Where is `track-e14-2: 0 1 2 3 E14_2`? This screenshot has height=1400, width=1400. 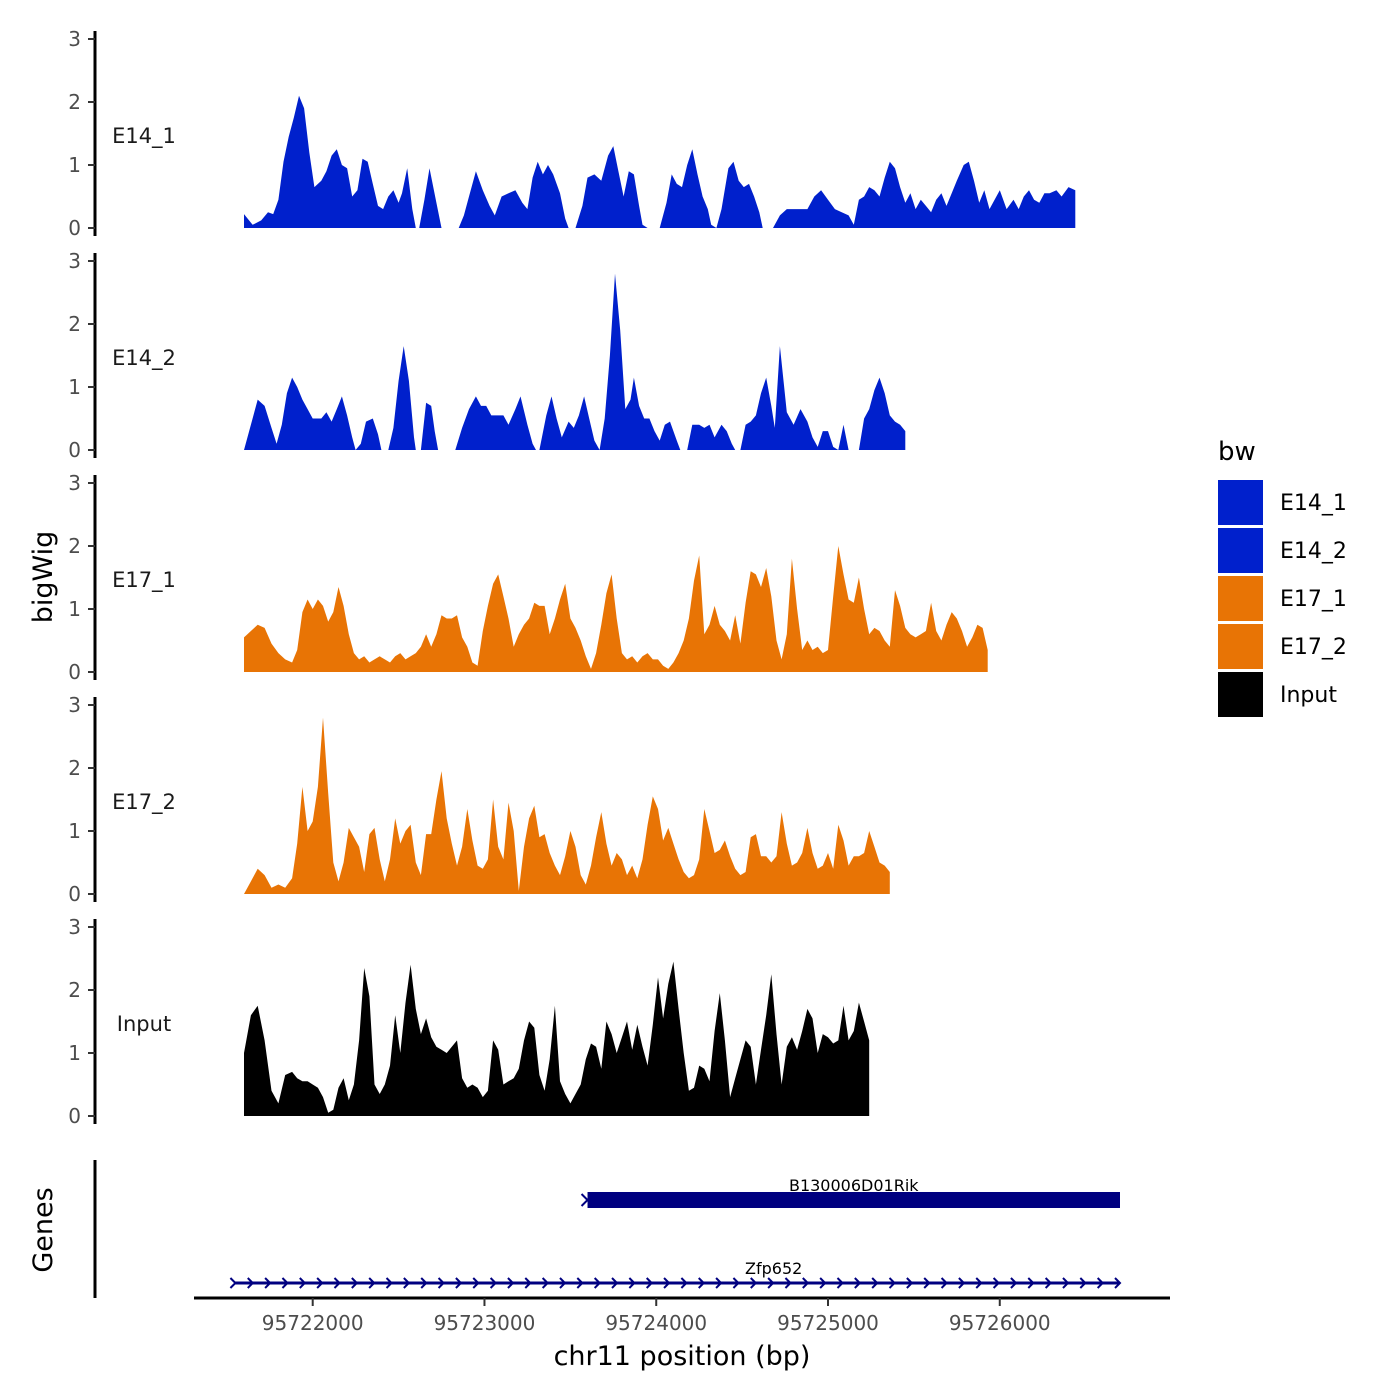 track-e14-2: 0 1 2 3 E14_2 is located at coordinates (487, 355).